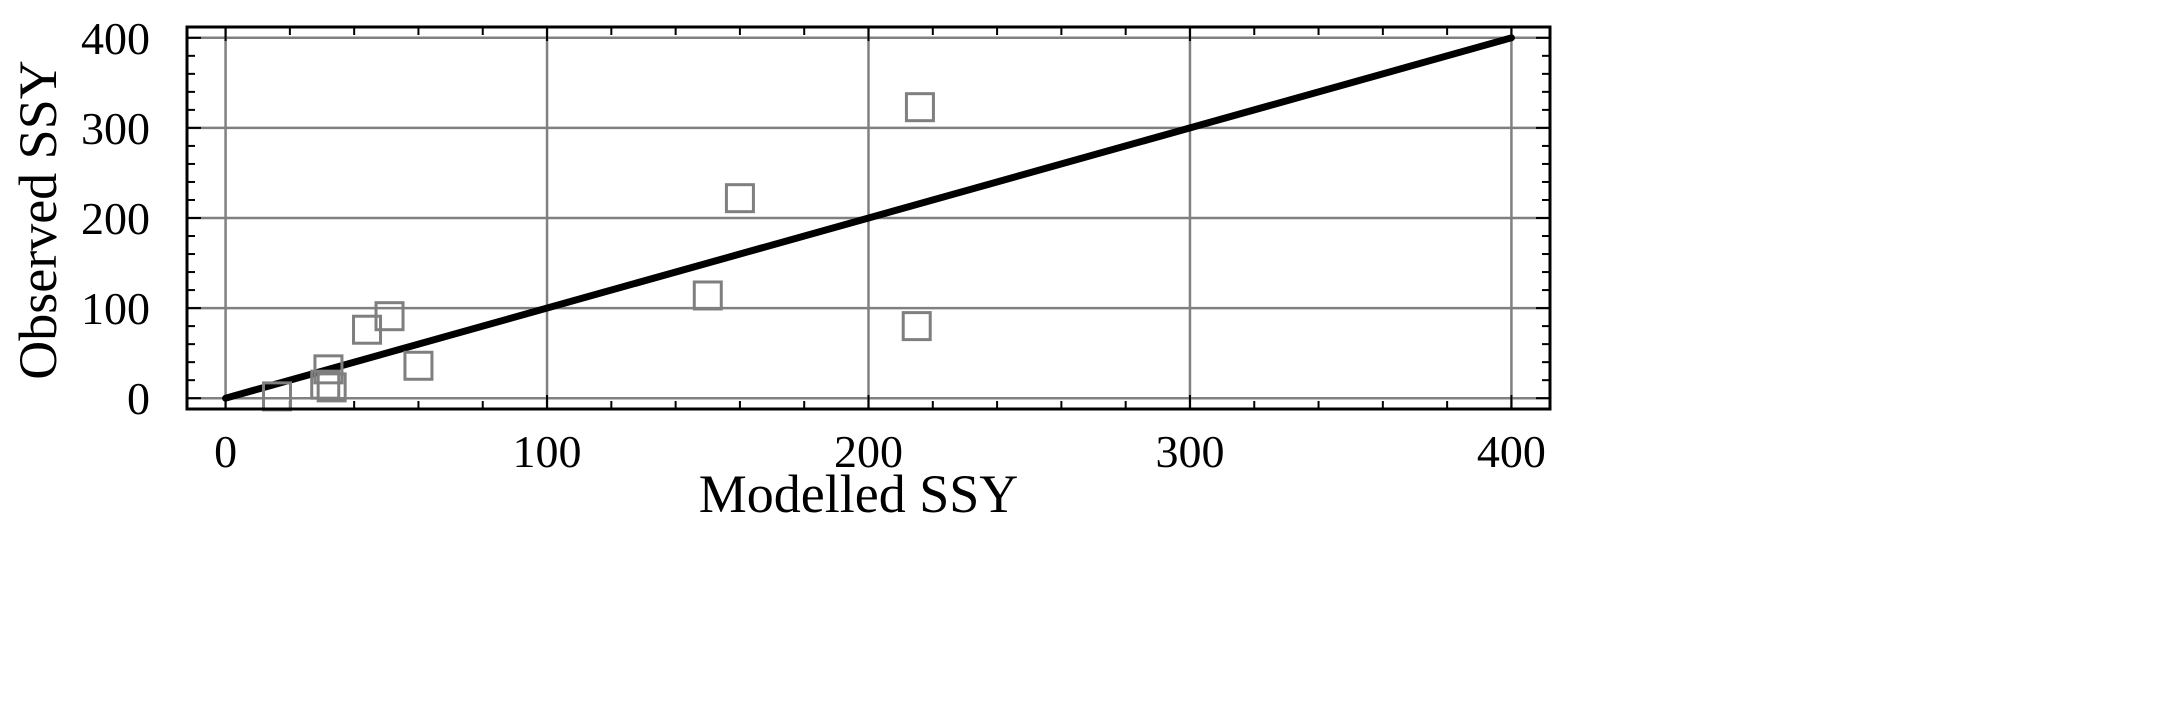 This screenshot has width=2173, height=728. I want to click on x-tick-label: 0, so click(225, 451).